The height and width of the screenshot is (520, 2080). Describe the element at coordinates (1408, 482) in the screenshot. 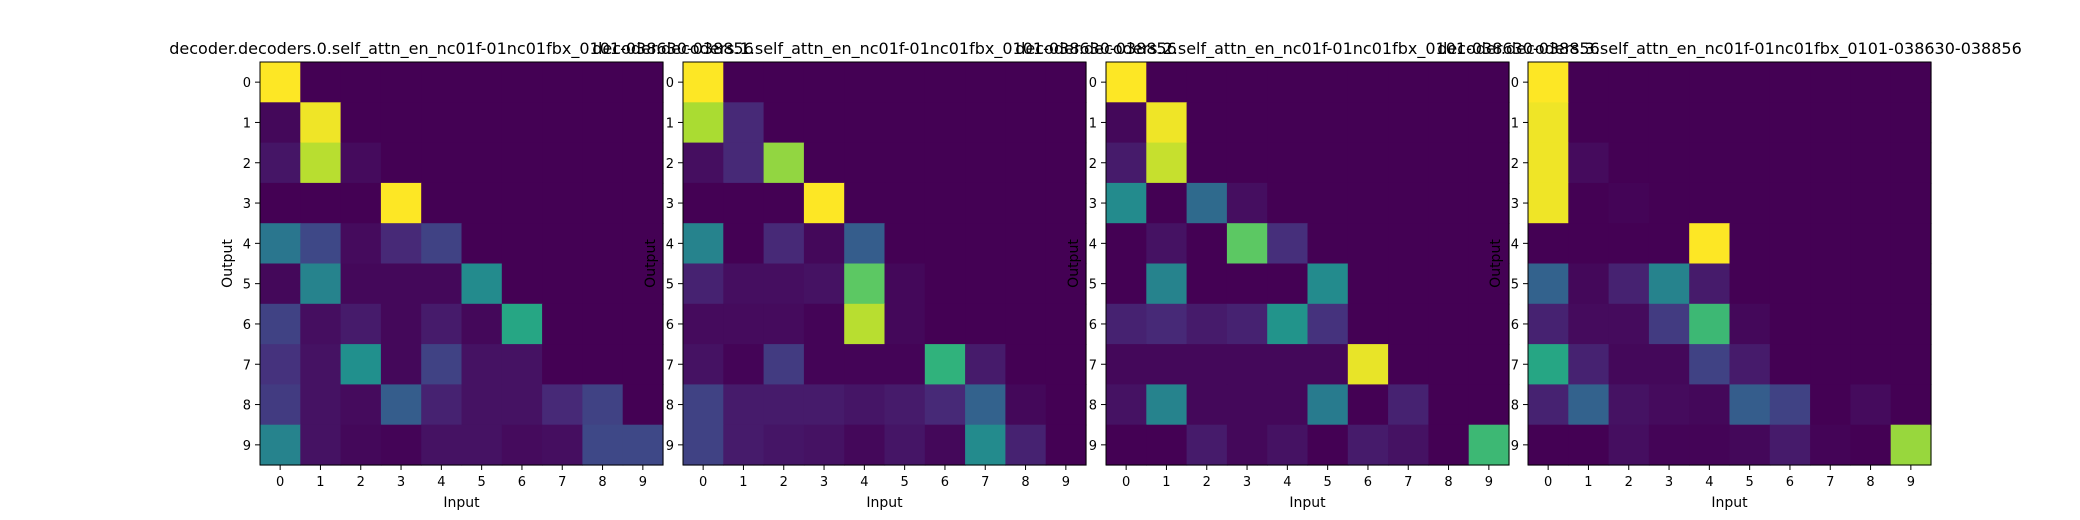

I see `x-tick-label: 7` at that location.